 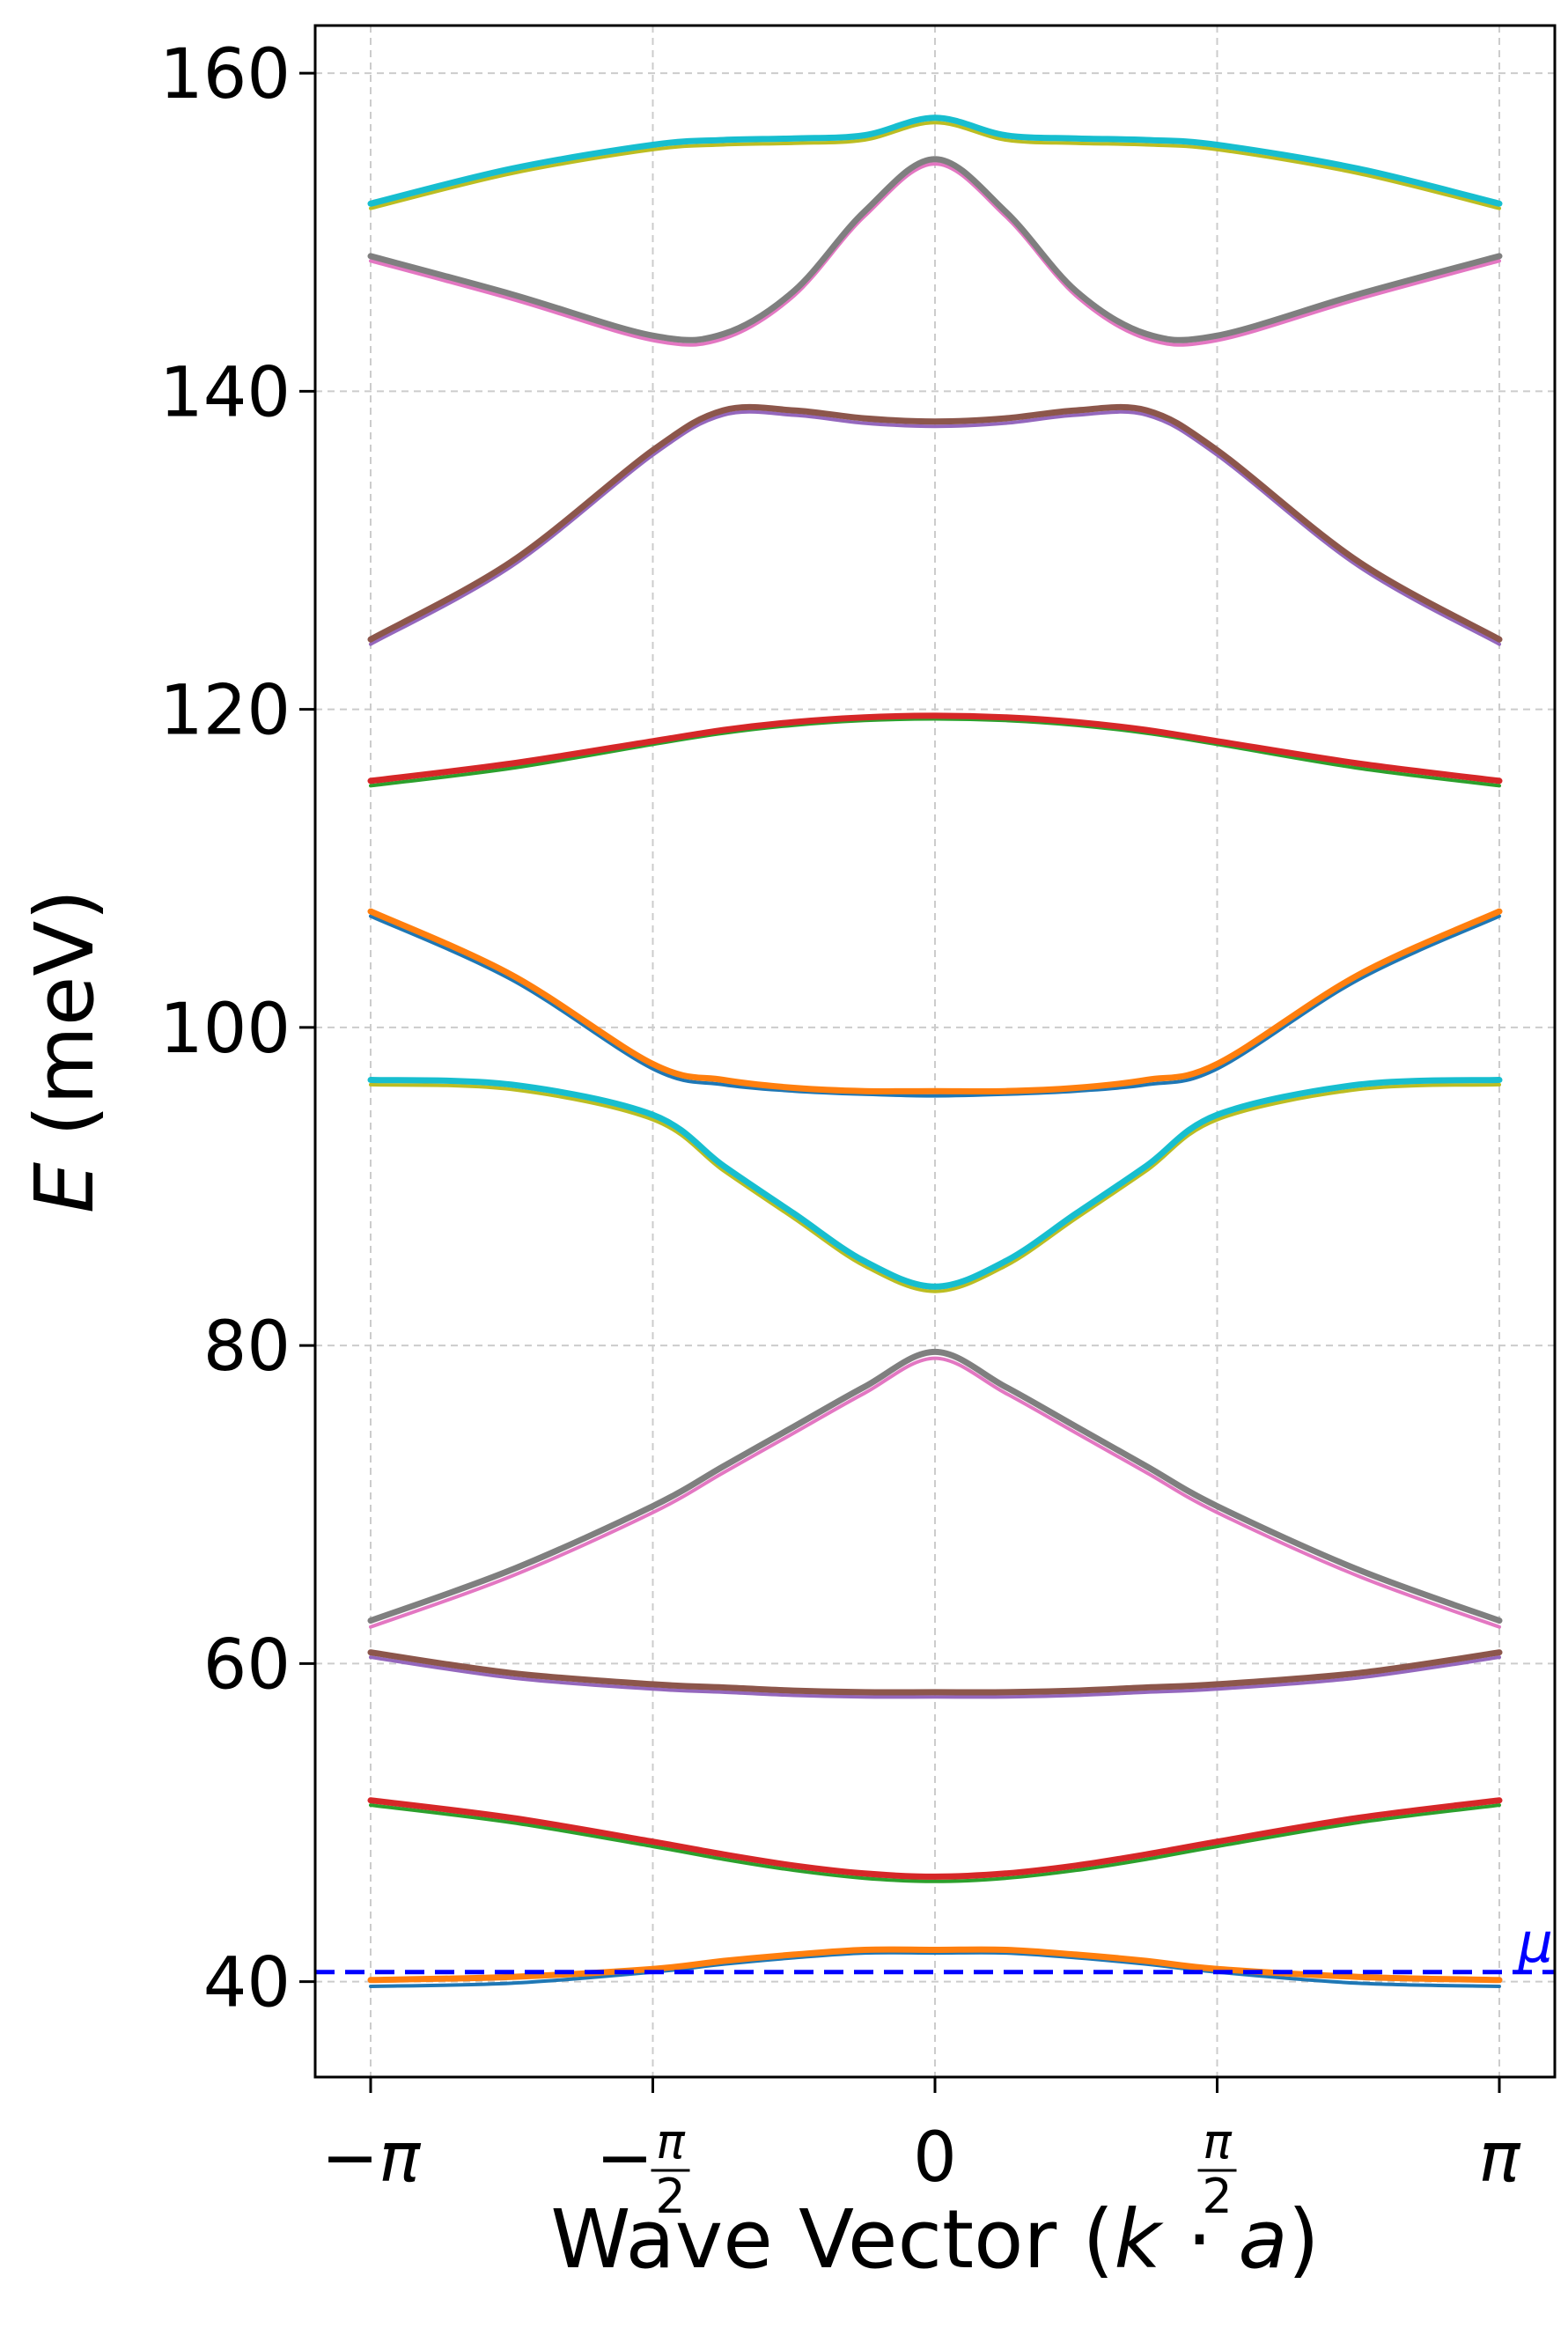 I want to click on x-tick-label: π, so click(x=1500, y=2158).